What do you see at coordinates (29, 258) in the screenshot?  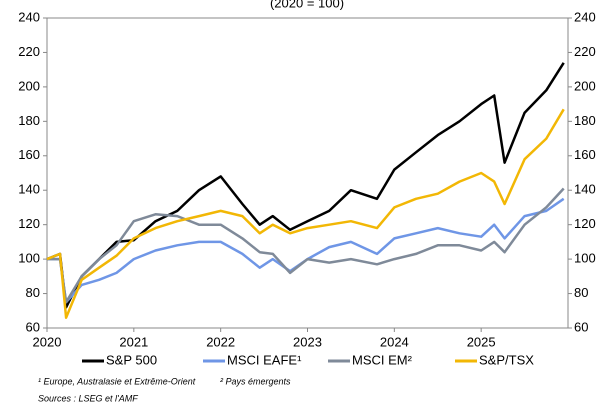 I see `y-tick-label: 100` at bounding box center [29, 258].